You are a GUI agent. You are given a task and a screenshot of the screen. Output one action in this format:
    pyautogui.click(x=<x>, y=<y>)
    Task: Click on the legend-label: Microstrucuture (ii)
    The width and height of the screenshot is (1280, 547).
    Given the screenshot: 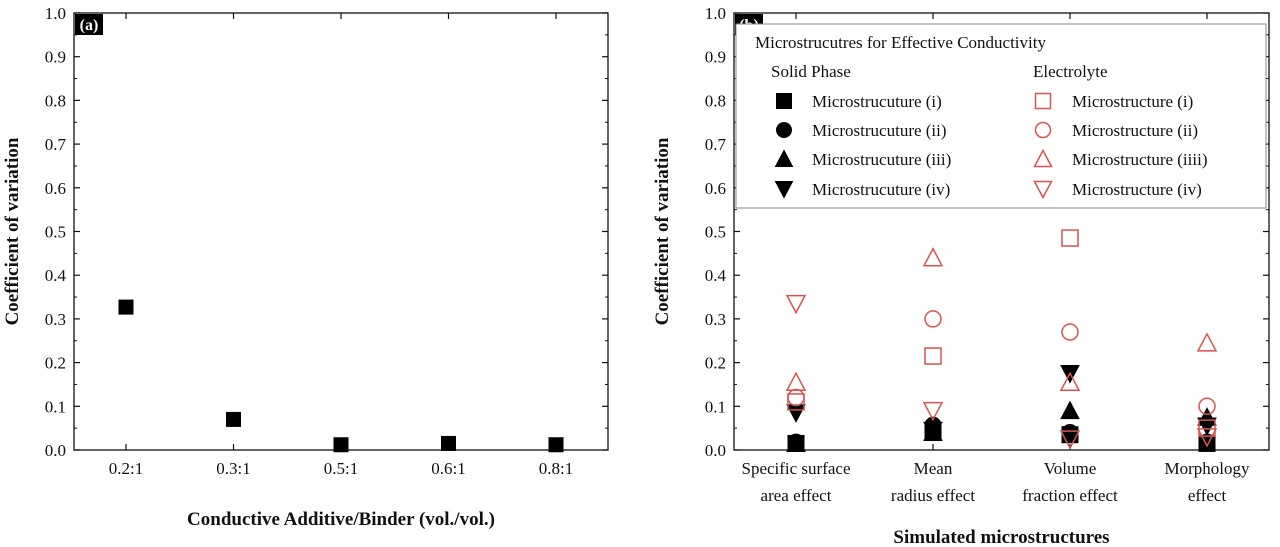 What is the action you would take?
    pyautogui.click(x=879, y=130)
    